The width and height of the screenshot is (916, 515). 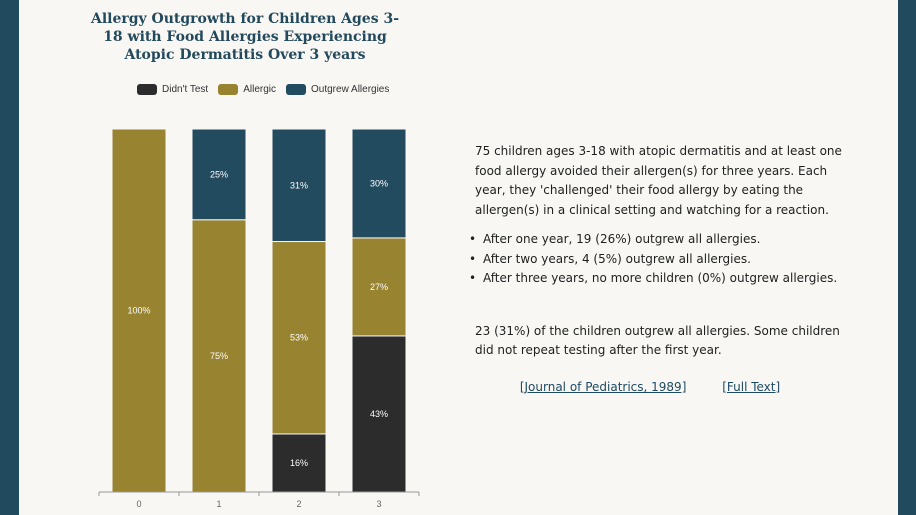 I want to click on legend-item-allergic: Allergic, so click(x=247, y=89).